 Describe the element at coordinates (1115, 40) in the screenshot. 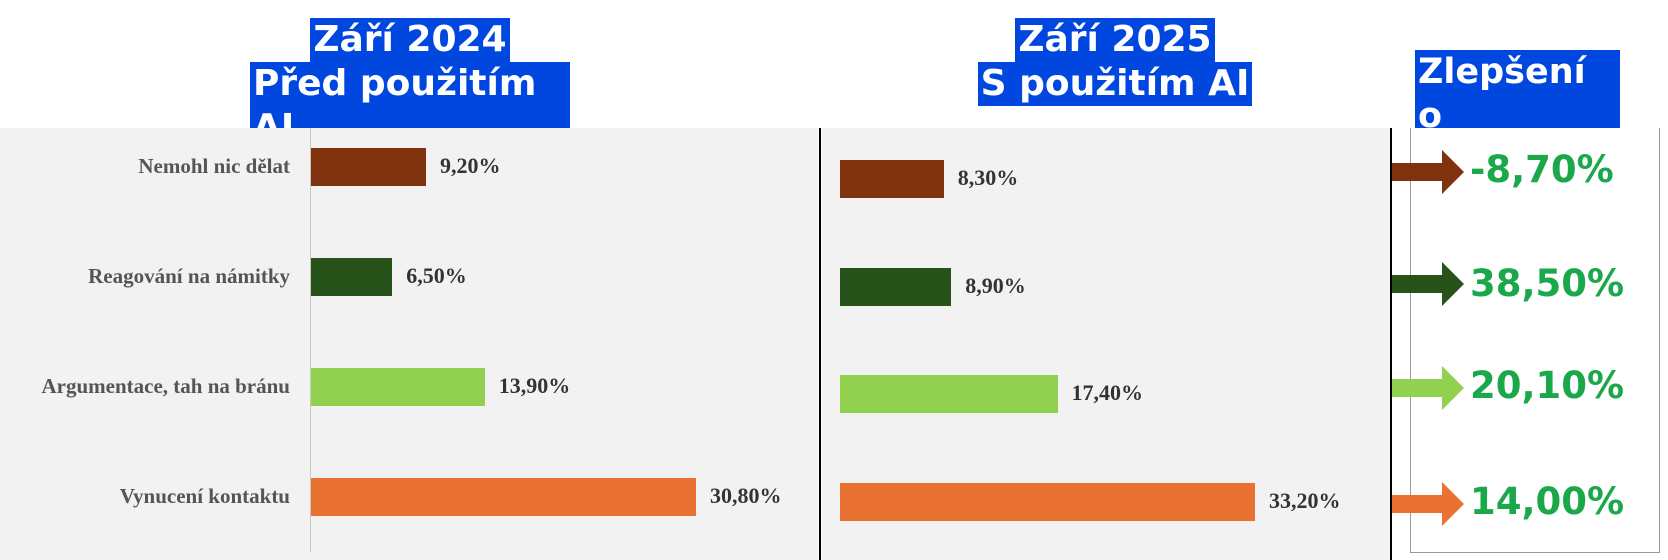

I see `header-with-ai-line1: Září 2025` at that location.